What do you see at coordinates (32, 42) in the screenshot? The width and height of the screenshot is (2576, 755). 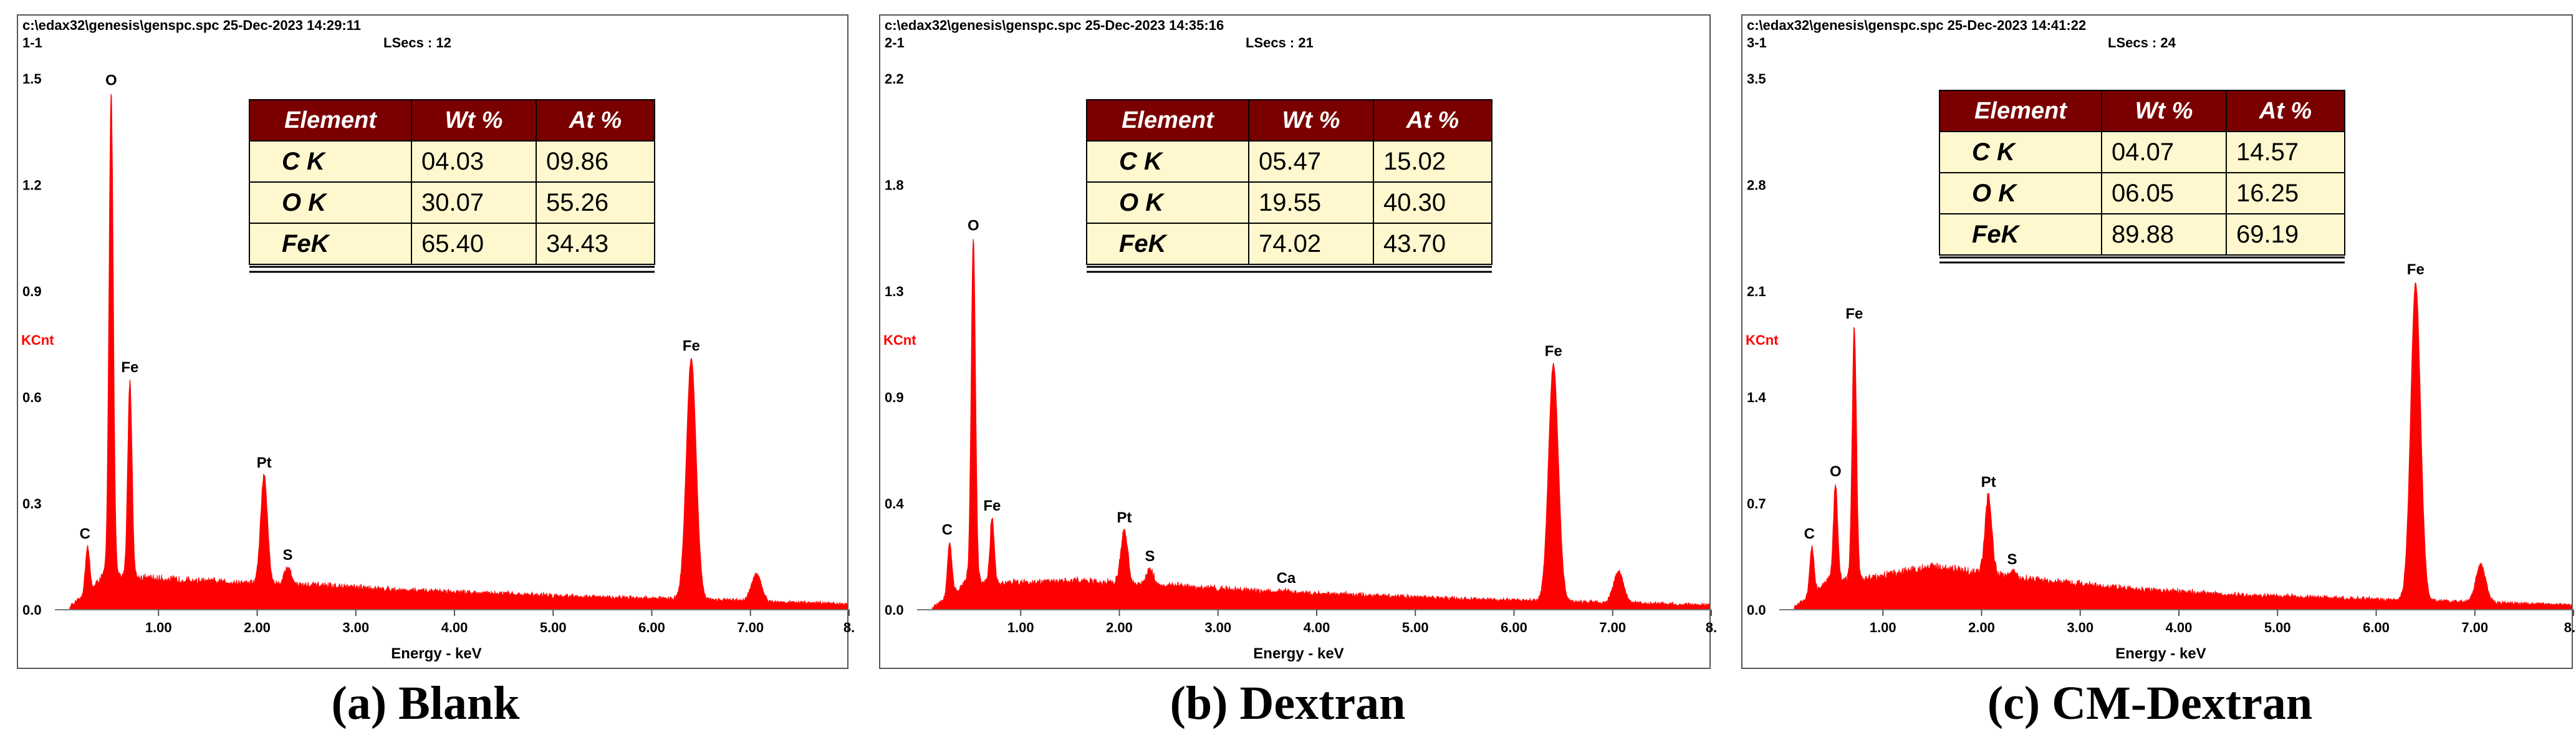 I see `spectrum-id: 1-1` at bounding box center [32, 42].